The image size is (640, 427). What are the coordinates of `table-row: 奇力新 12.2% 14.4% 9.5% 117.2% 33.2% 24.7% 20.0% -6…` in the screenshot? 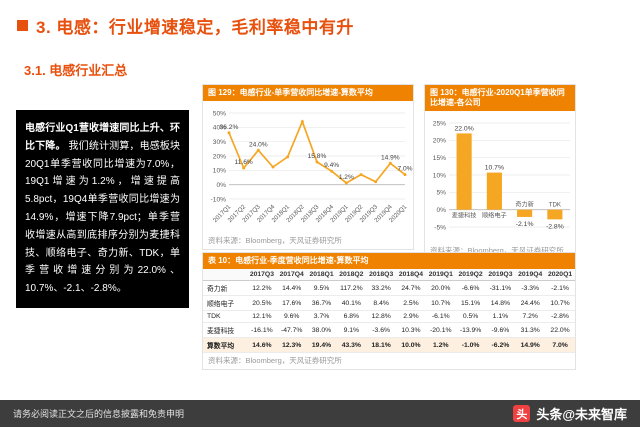 It's located at (389, 288).